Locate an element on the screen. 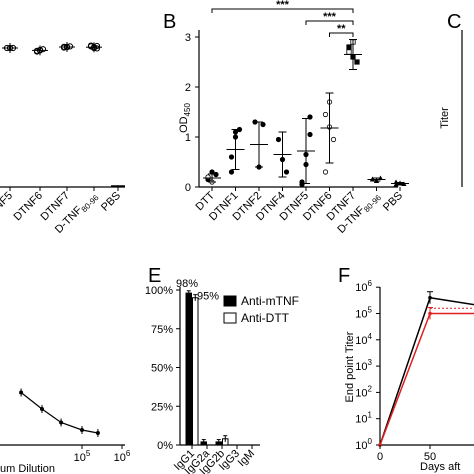 The height and width of the screenshot is (474, 474). panel-d-partial: 10⁵ 10⁶ um Dilution is located at coordinates (65, 431).